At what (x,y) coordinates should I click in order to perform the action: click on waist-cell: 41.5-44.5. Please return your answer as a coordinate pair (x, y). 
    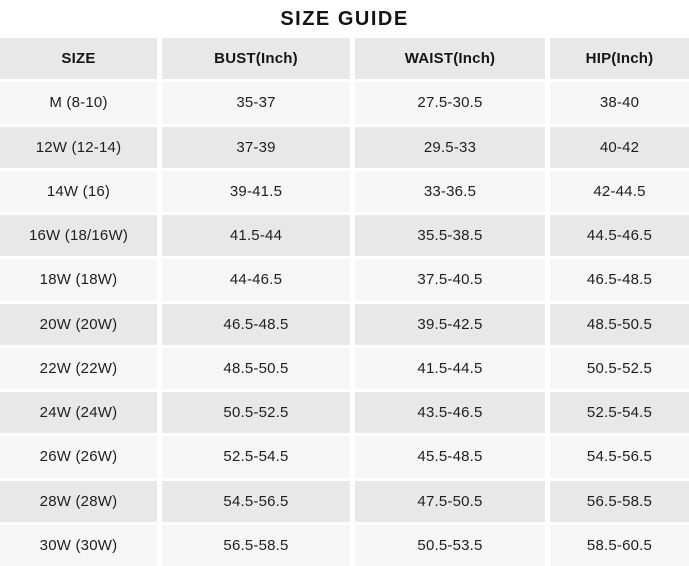
    Looking at the image, I should click on (450, 368).